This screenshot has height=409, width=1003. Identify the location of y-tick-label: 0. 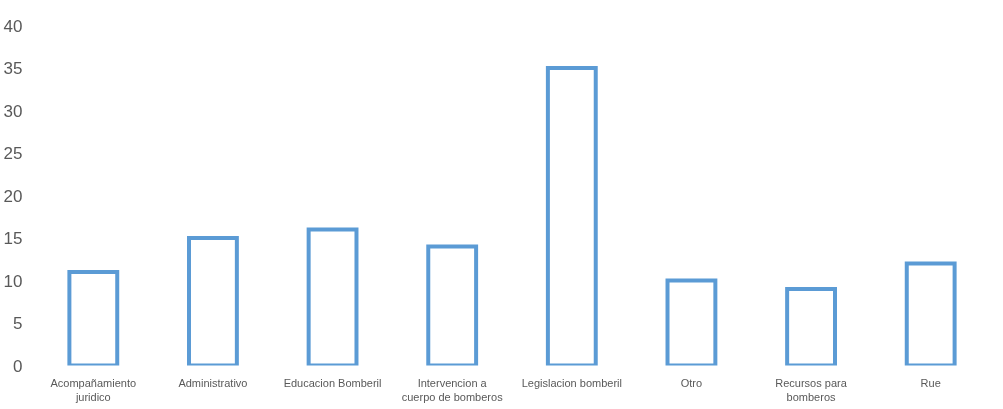
(18, 366).